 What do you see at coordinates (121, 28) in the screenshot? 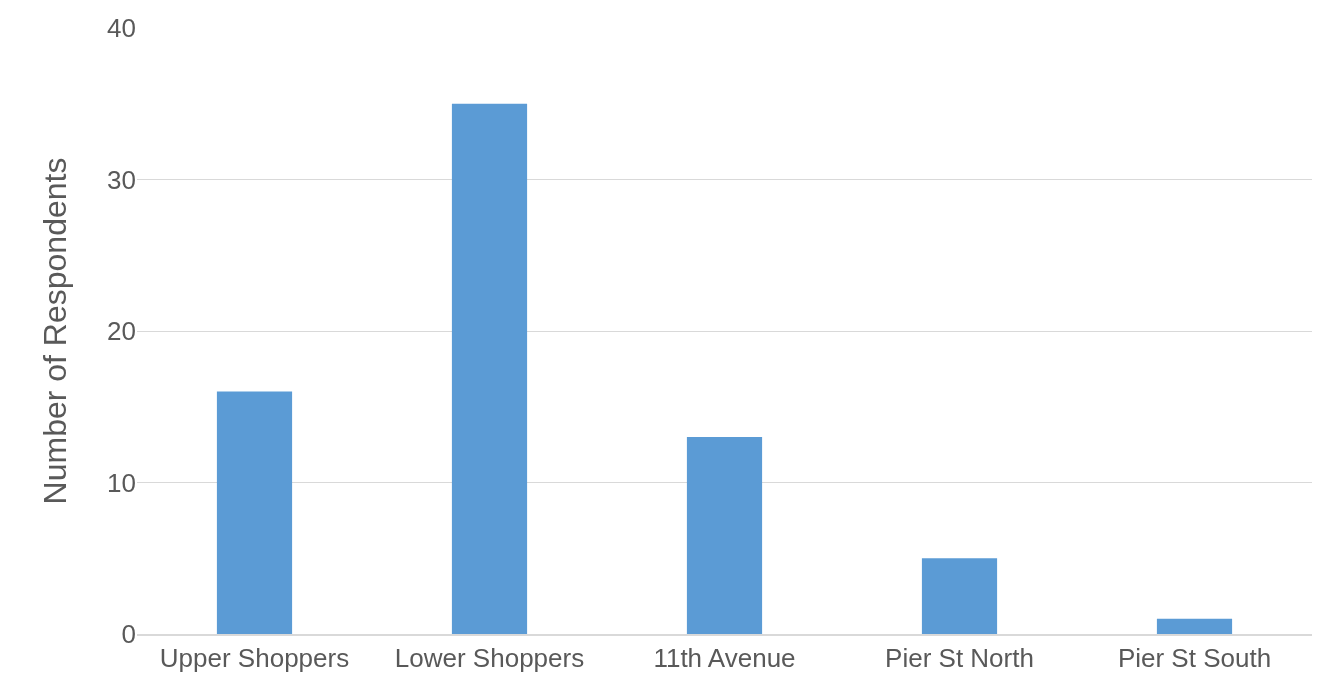
I see `y-tick-label: 40` at bounding box center [121, 28].